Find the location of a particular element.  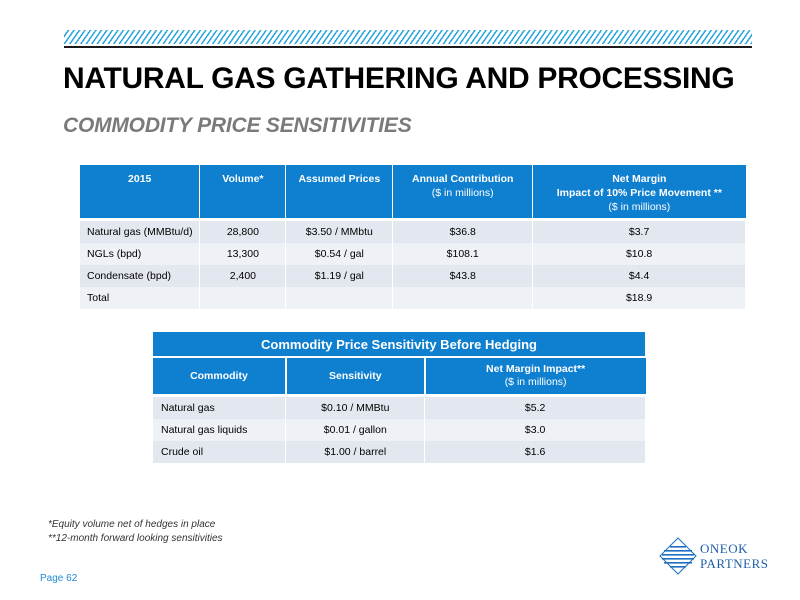

table-cell: Total is located at coordinates (140, 298).